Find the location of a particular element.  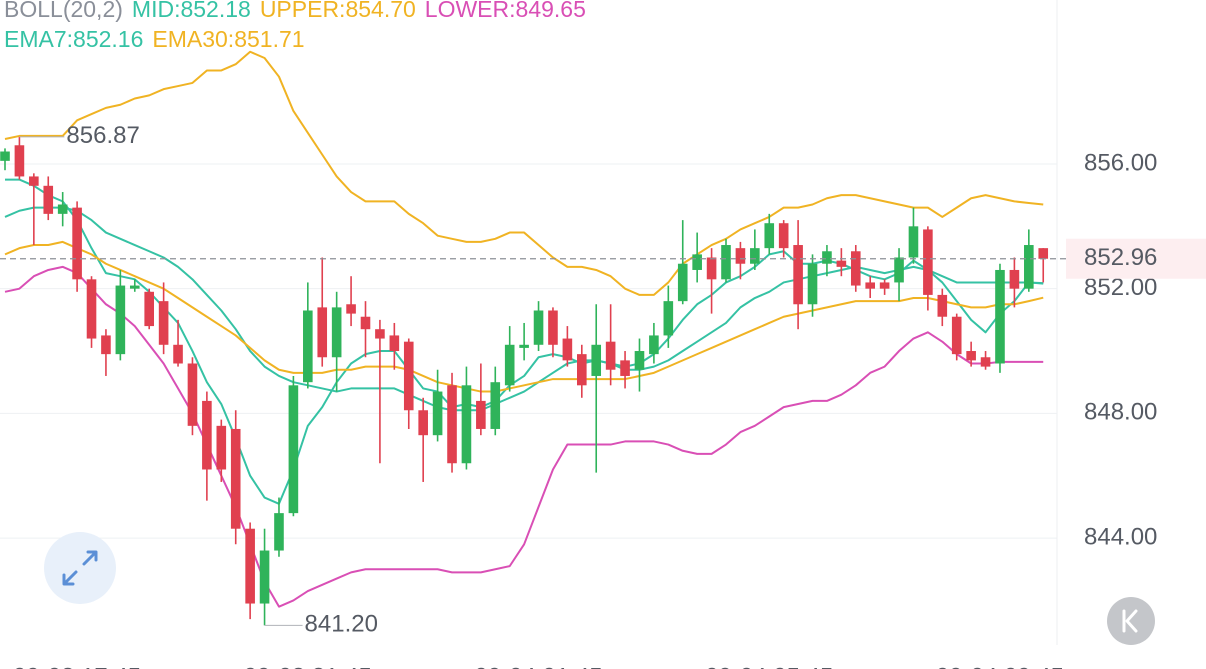

legend-entry: MID:852.18 is located at coordinates (191, 11).